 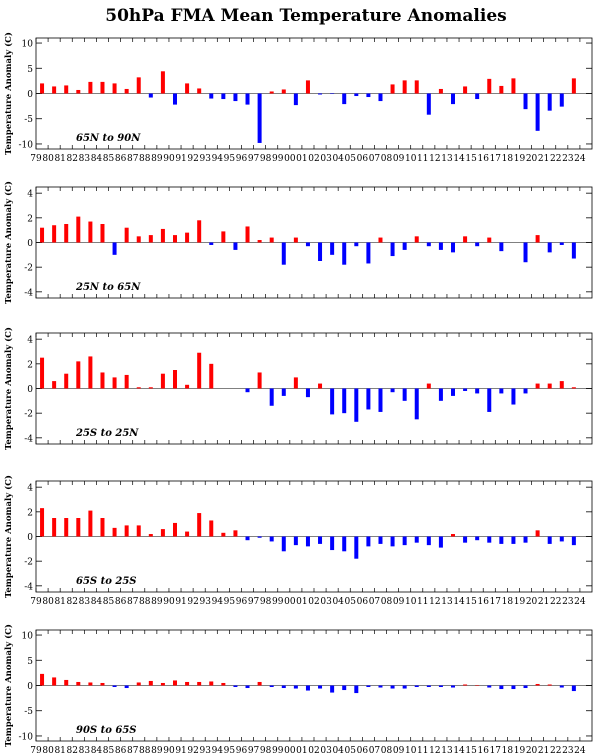 I want to click on xtick-label: 93, so click(x=205, y=751).